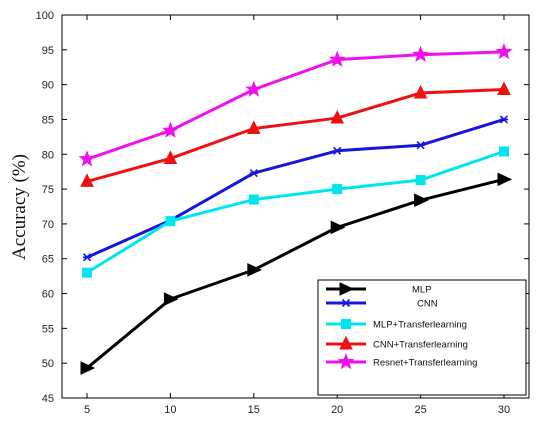 This screenshot has width=550, height=423. Describe the element at coordinates (254, 410) in the screenshot. I see `x-tick-label-2: 15` at that location.